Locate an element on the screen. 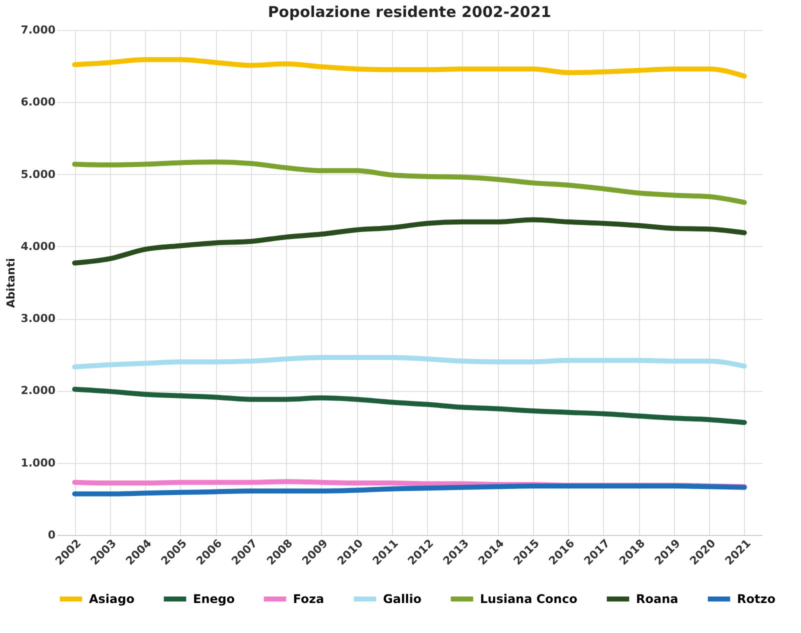 The image size is (801, 633). legend-label: Gallio is located at coordinates (402, 599).